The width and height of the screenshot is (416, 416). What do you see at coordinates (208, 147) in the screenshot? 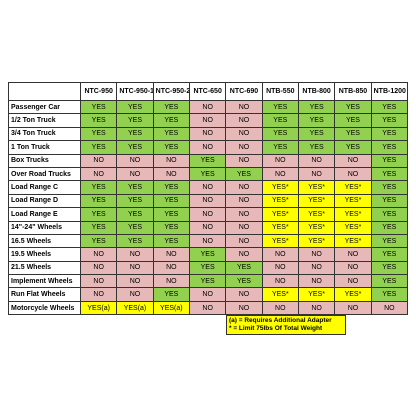
I see `table-row: 1 Ton Truck YES YES YES NO NO YES YES YES YES` at bounding box center [208, 147].